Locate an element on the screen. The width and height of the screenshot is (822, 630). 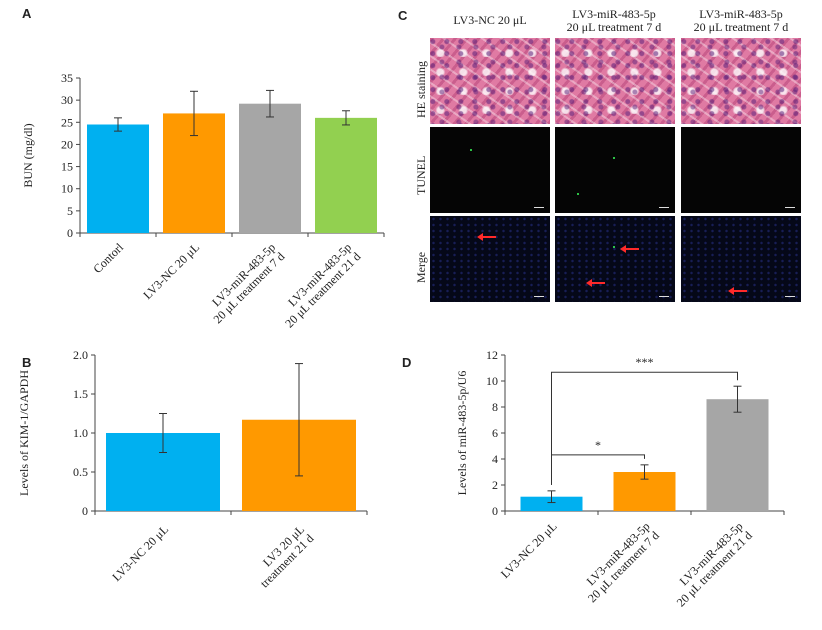
x-tick-label: Contorl is located at coordinates (108, 258).